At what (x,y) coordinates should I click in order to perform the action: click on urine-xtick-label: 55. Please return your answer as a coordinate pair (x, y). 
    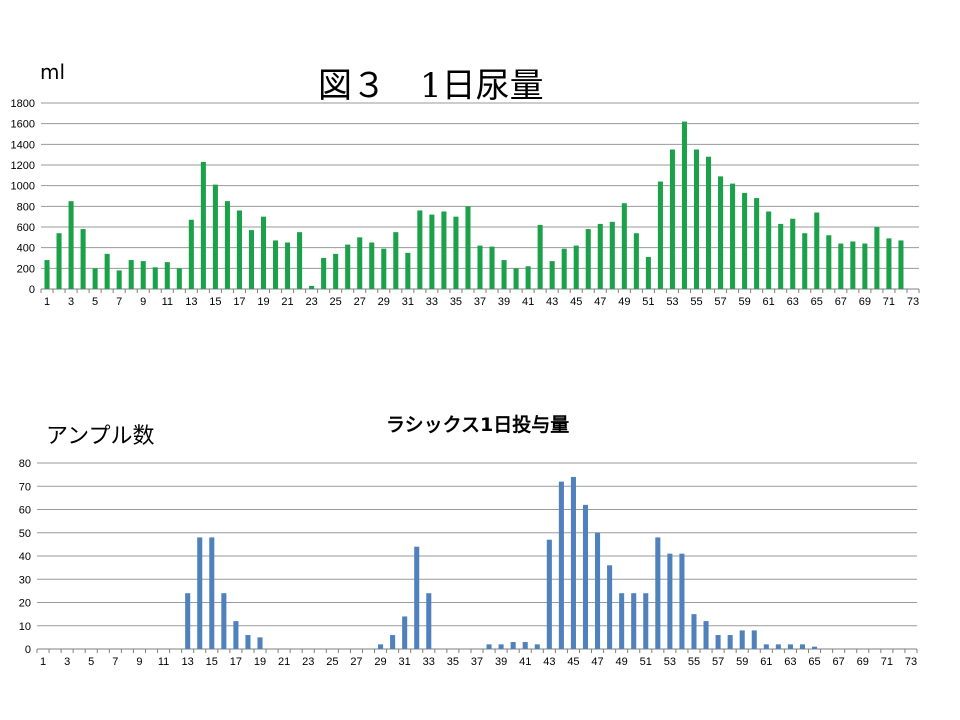
    Looking at the image, I should click on (696, 302).